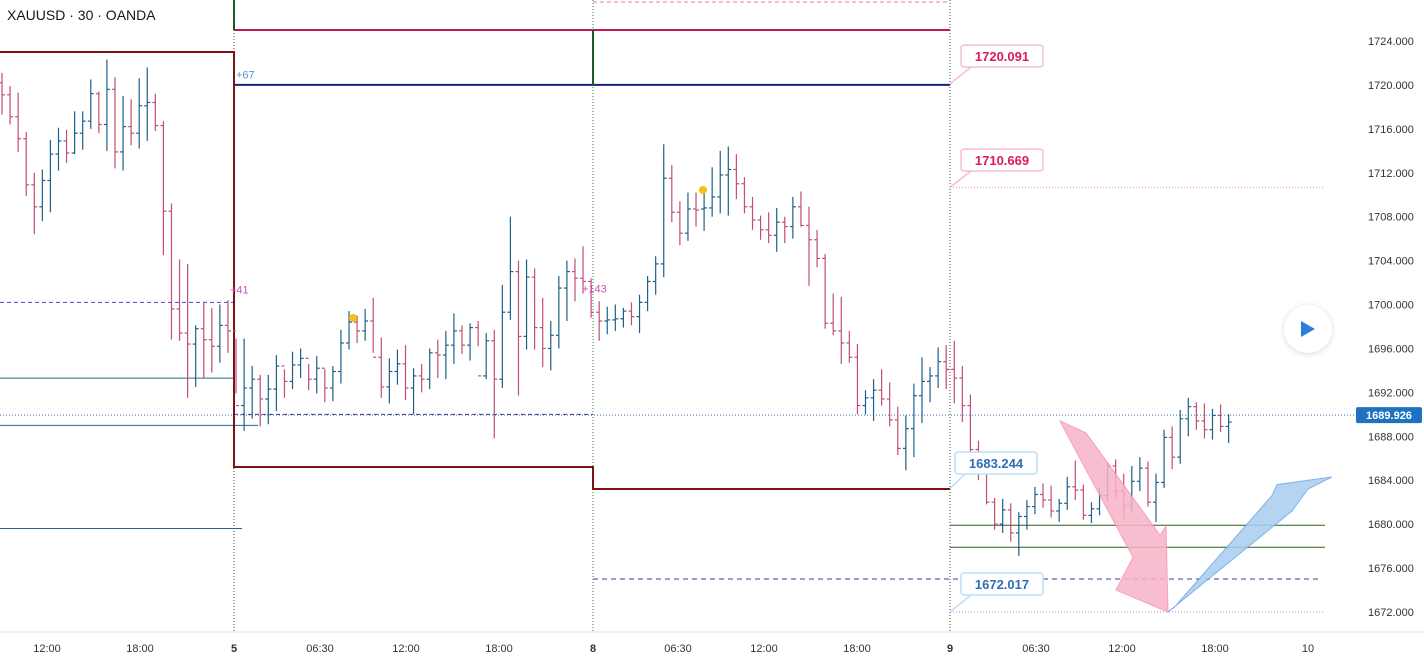 Image resolution: width=1424 pixels, height=659 pixels. I want to click on marker-dot, so click(703, 190).